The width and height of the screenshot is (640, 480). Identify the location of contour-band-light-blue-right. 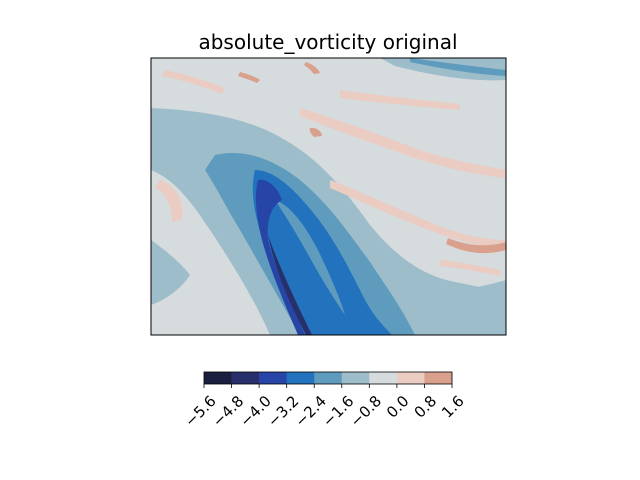
(468, 298).